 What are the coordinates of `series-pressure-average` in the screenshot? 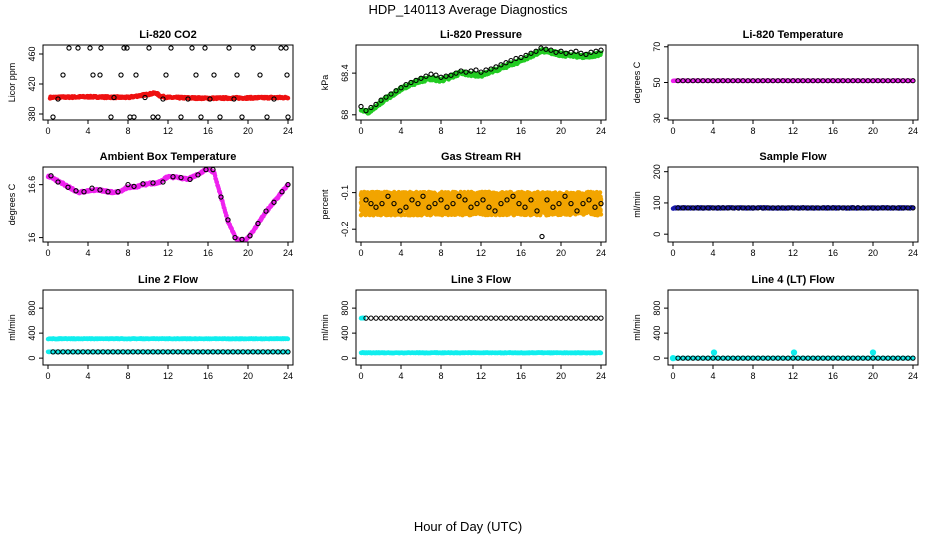 It's located at (481, 79).